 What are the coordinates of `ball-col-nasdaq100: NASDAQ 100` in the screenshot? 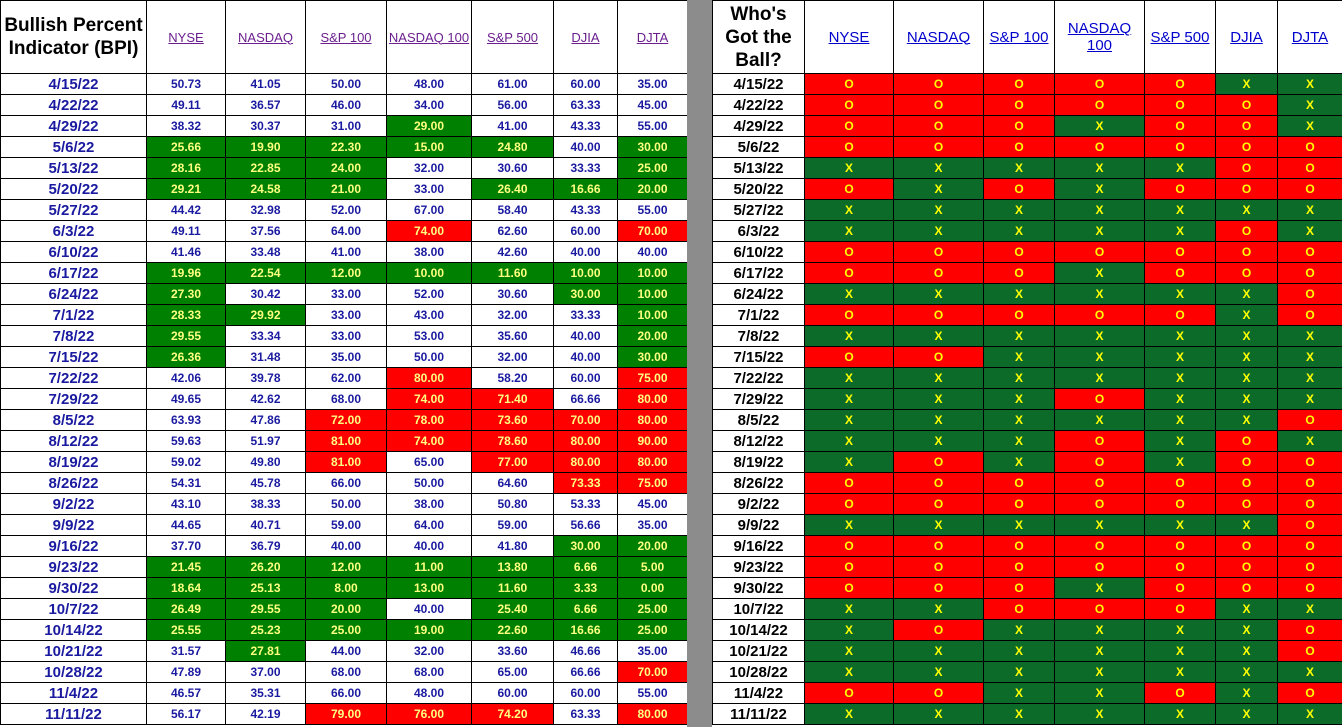 It's located at (1099, 37).